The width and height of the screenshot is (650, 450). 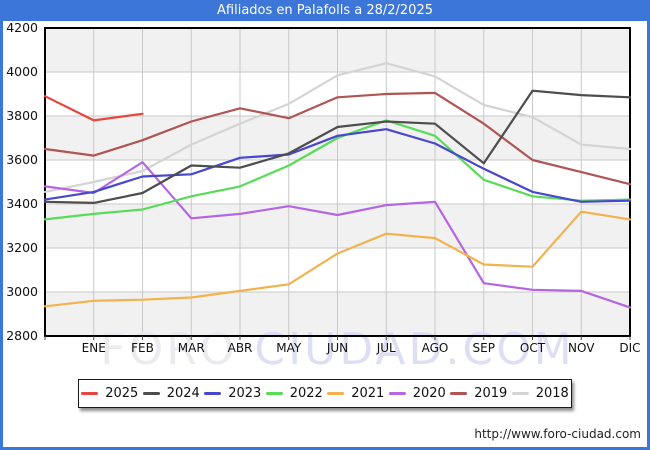 What do you see at coordinates (533, 348) in the screenshot?
I see `x-axis-label: OCT` at bounding box center [533, 348].